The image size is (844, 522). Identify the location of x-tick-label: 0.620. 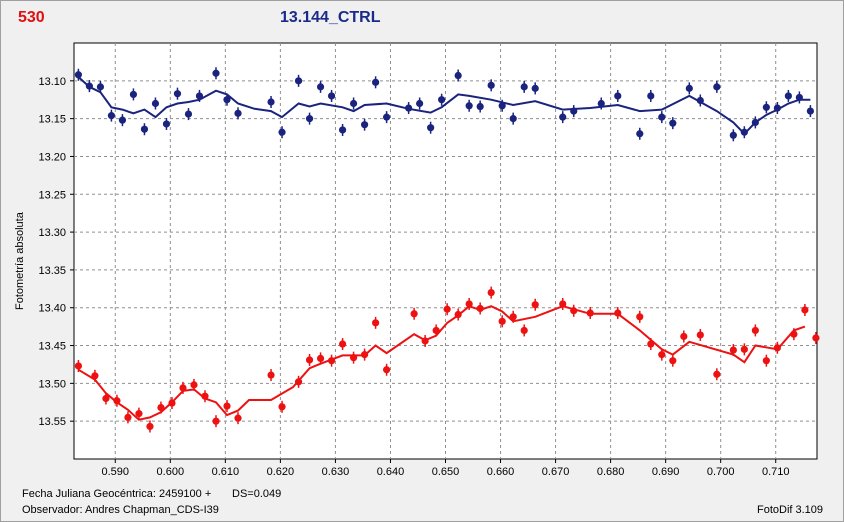
(281, 472).